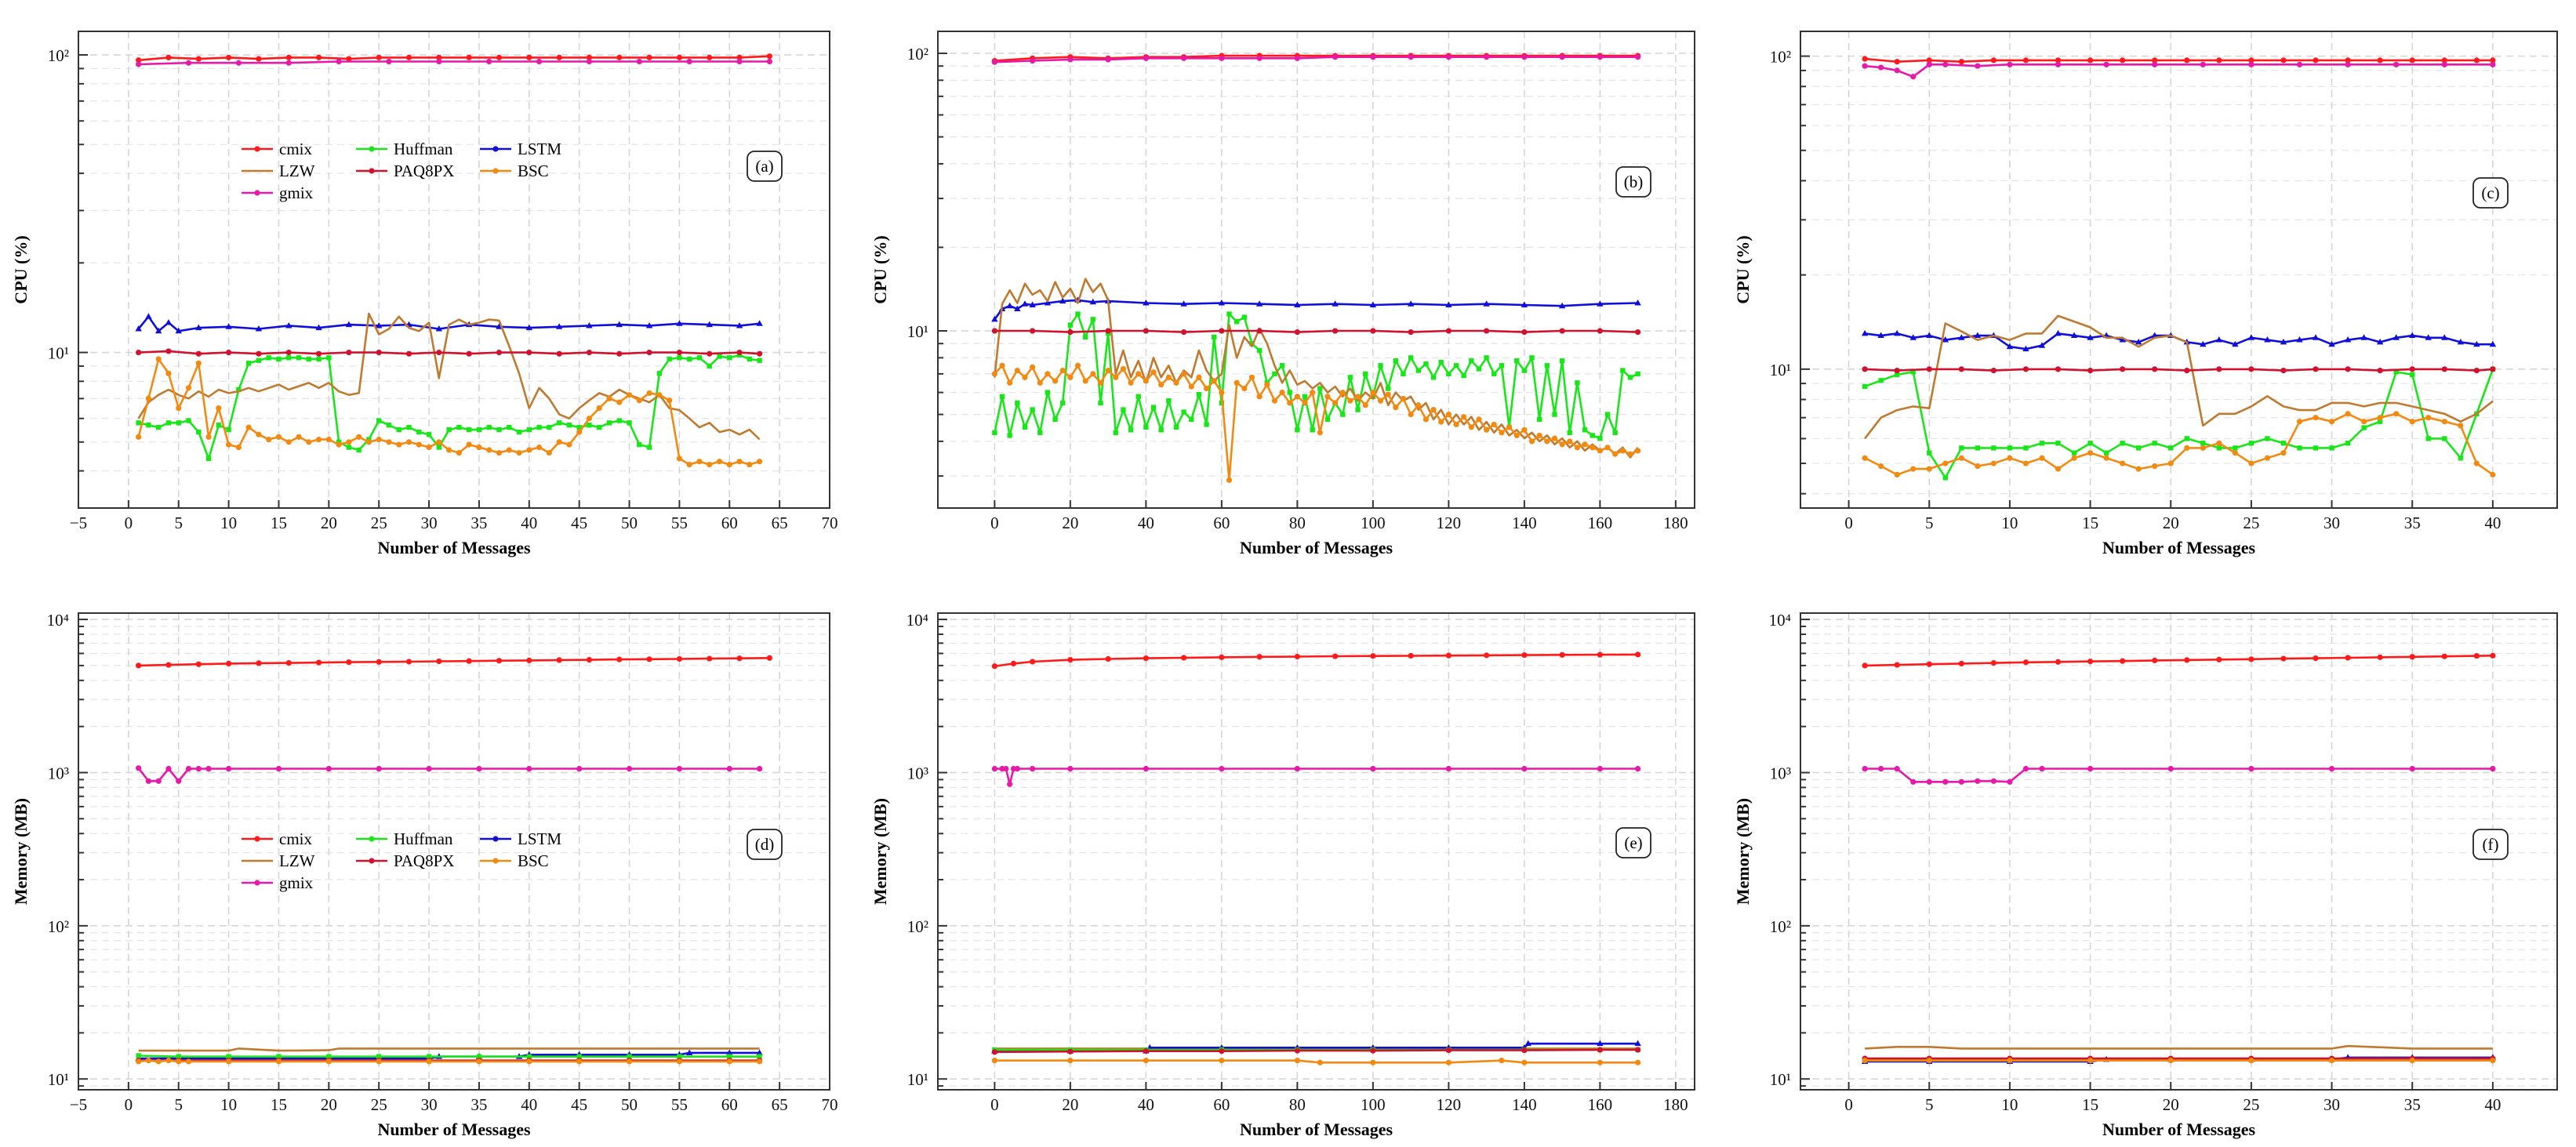 The height and width of the screenshot is (1147, 2576). What do you see at coordinates (1524, 1104) in the screenshot?
I see `x-tick-label: 140` at bounding box center [1524, 1104].